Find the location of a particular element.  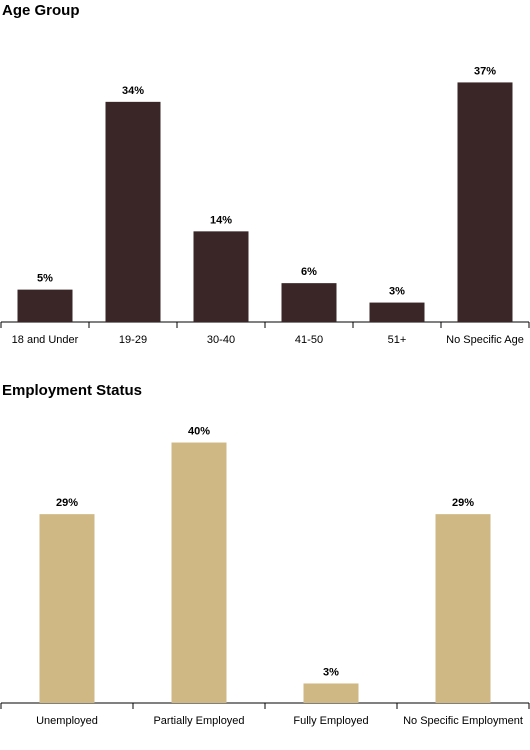

bar-value-label: 34% is located at coordinates (133, 91).